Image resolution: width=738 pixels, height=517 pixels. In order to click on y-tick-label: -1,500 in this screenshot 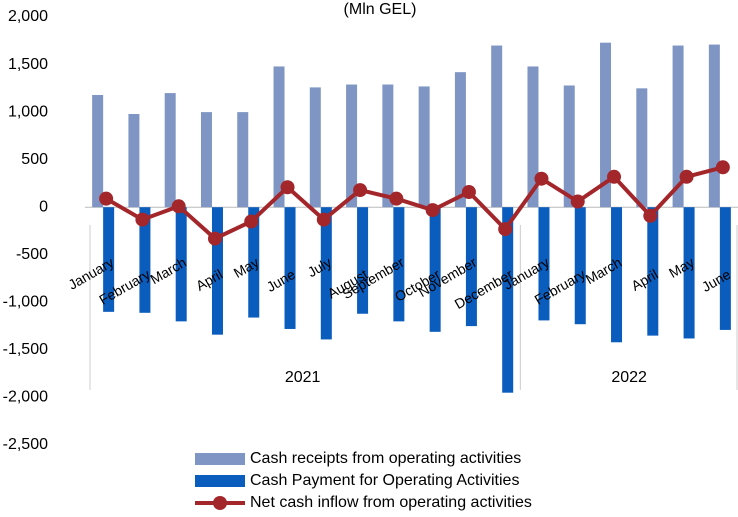, I will do `click(25, 349)`.